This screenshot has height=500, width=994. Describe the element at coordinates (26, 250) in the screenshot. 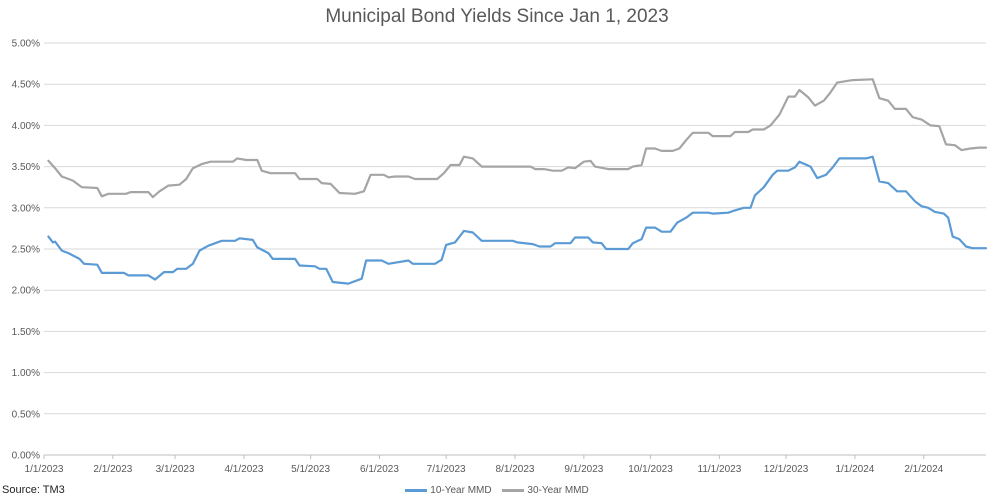

I see `y-tick-label: 2.50%` at that location.